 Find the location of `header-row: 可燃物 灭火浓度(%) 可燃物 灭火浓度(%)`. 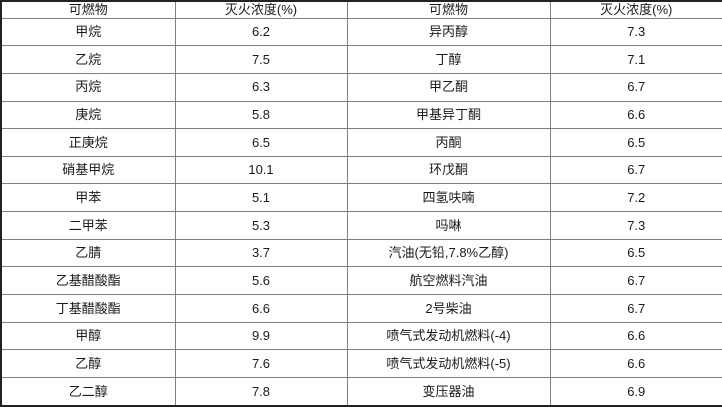

header-row: 可燃物 灭火浓度(%) 可燃物 灭火浓度(%) is located at coordinates (361, 9).